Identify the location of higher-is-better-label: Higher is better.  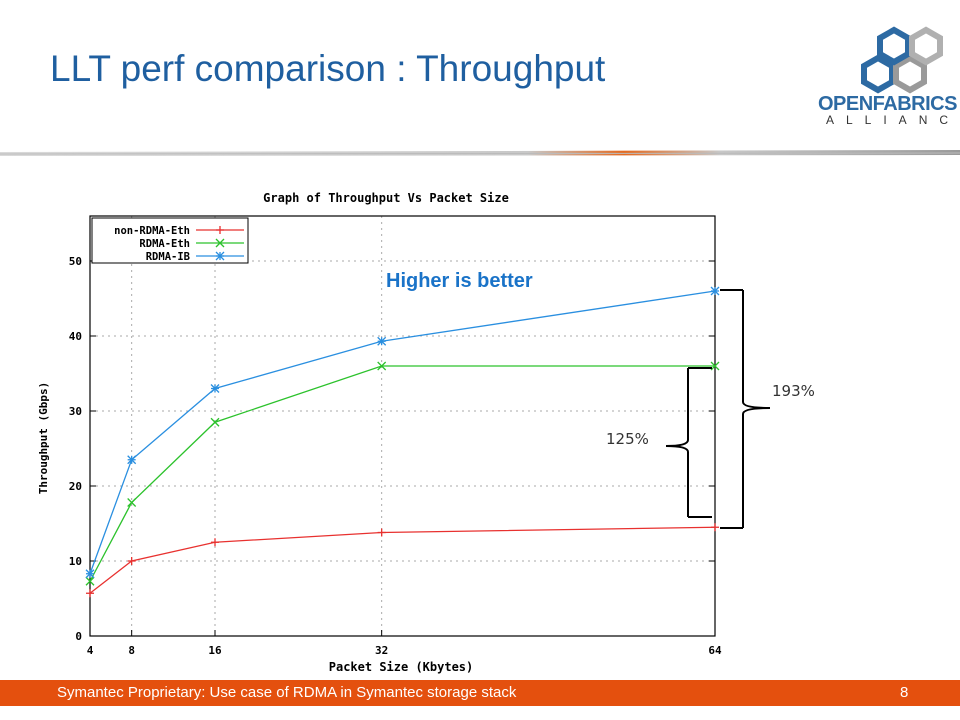
(459, 281).